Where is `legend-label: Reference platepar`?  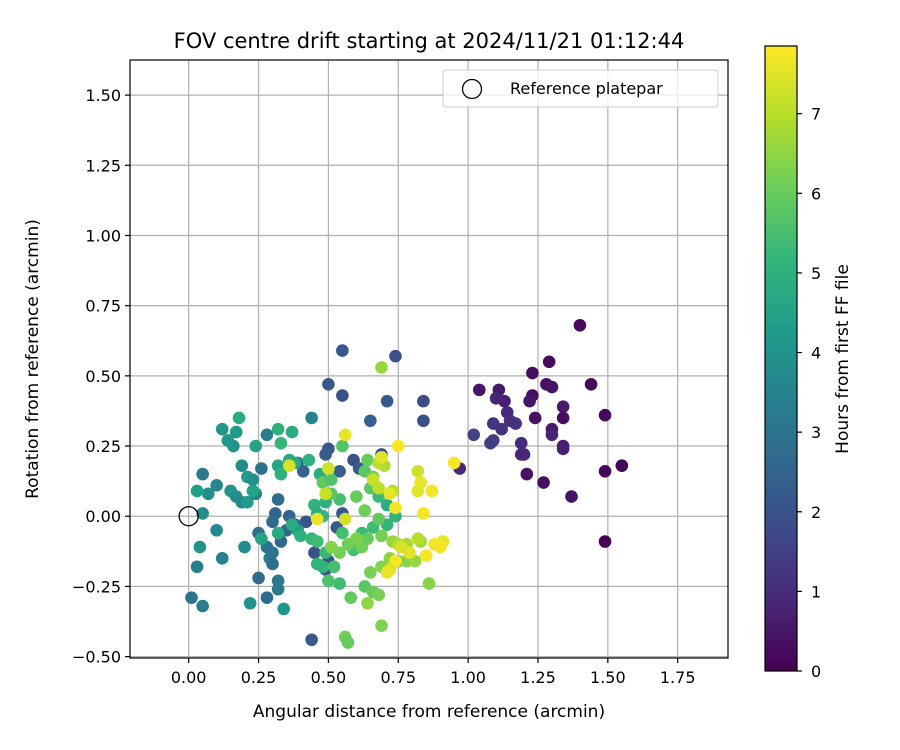 legend-label: Reference platepar is located at coordinates (586, 88).